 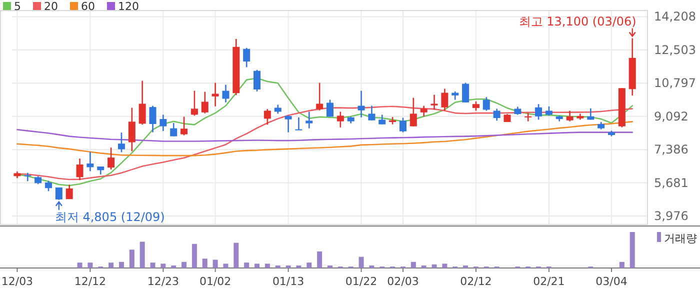 I want to click on legend: 거래량, so click(x=677, y=238).